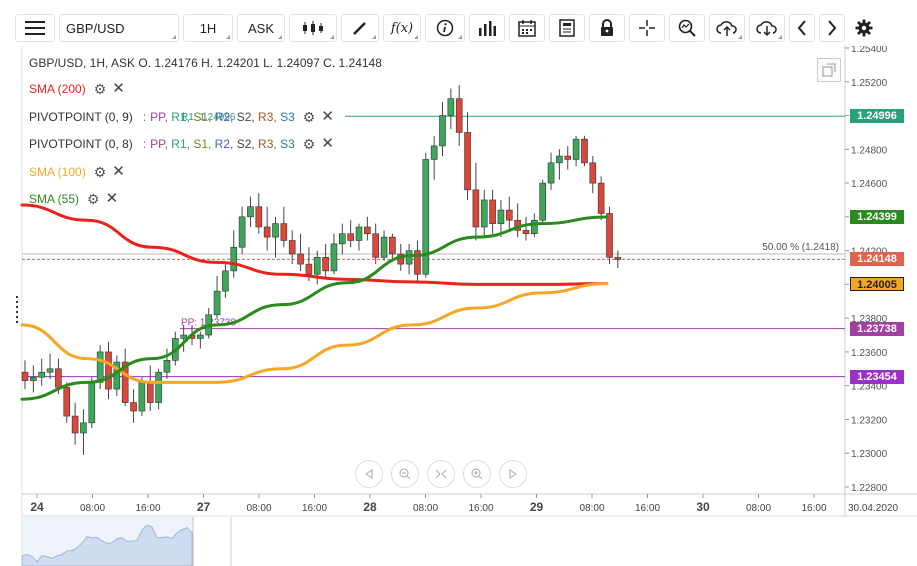 The image size is (917, 566). I want to click on zoom-button, so click(687, 28).